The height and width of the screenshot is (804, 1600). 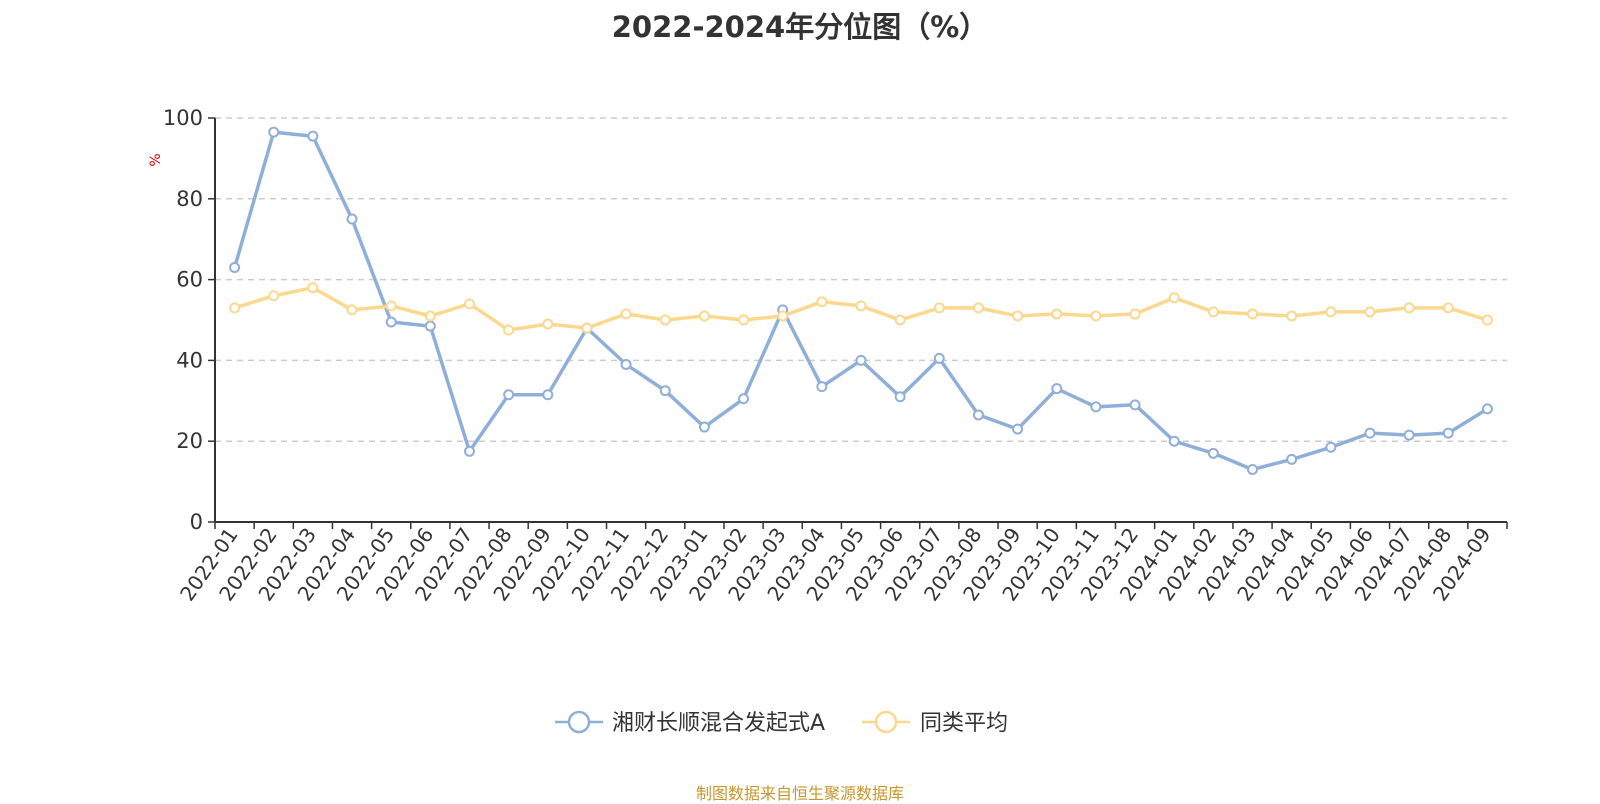 What do you see at coordinates (964, 723) in the screenshot?
I see `legend-label-2: 同类平均` at bounding box center [964, 723].